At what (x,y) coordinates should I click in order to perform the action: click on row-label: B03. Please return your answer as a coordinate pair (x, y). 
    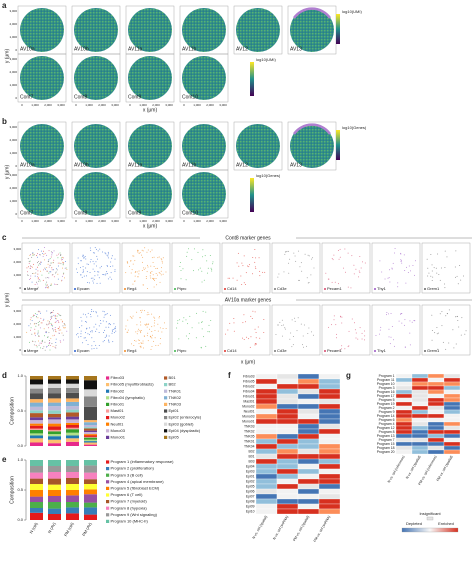
    Looking at the image, I should click on (251, 461).